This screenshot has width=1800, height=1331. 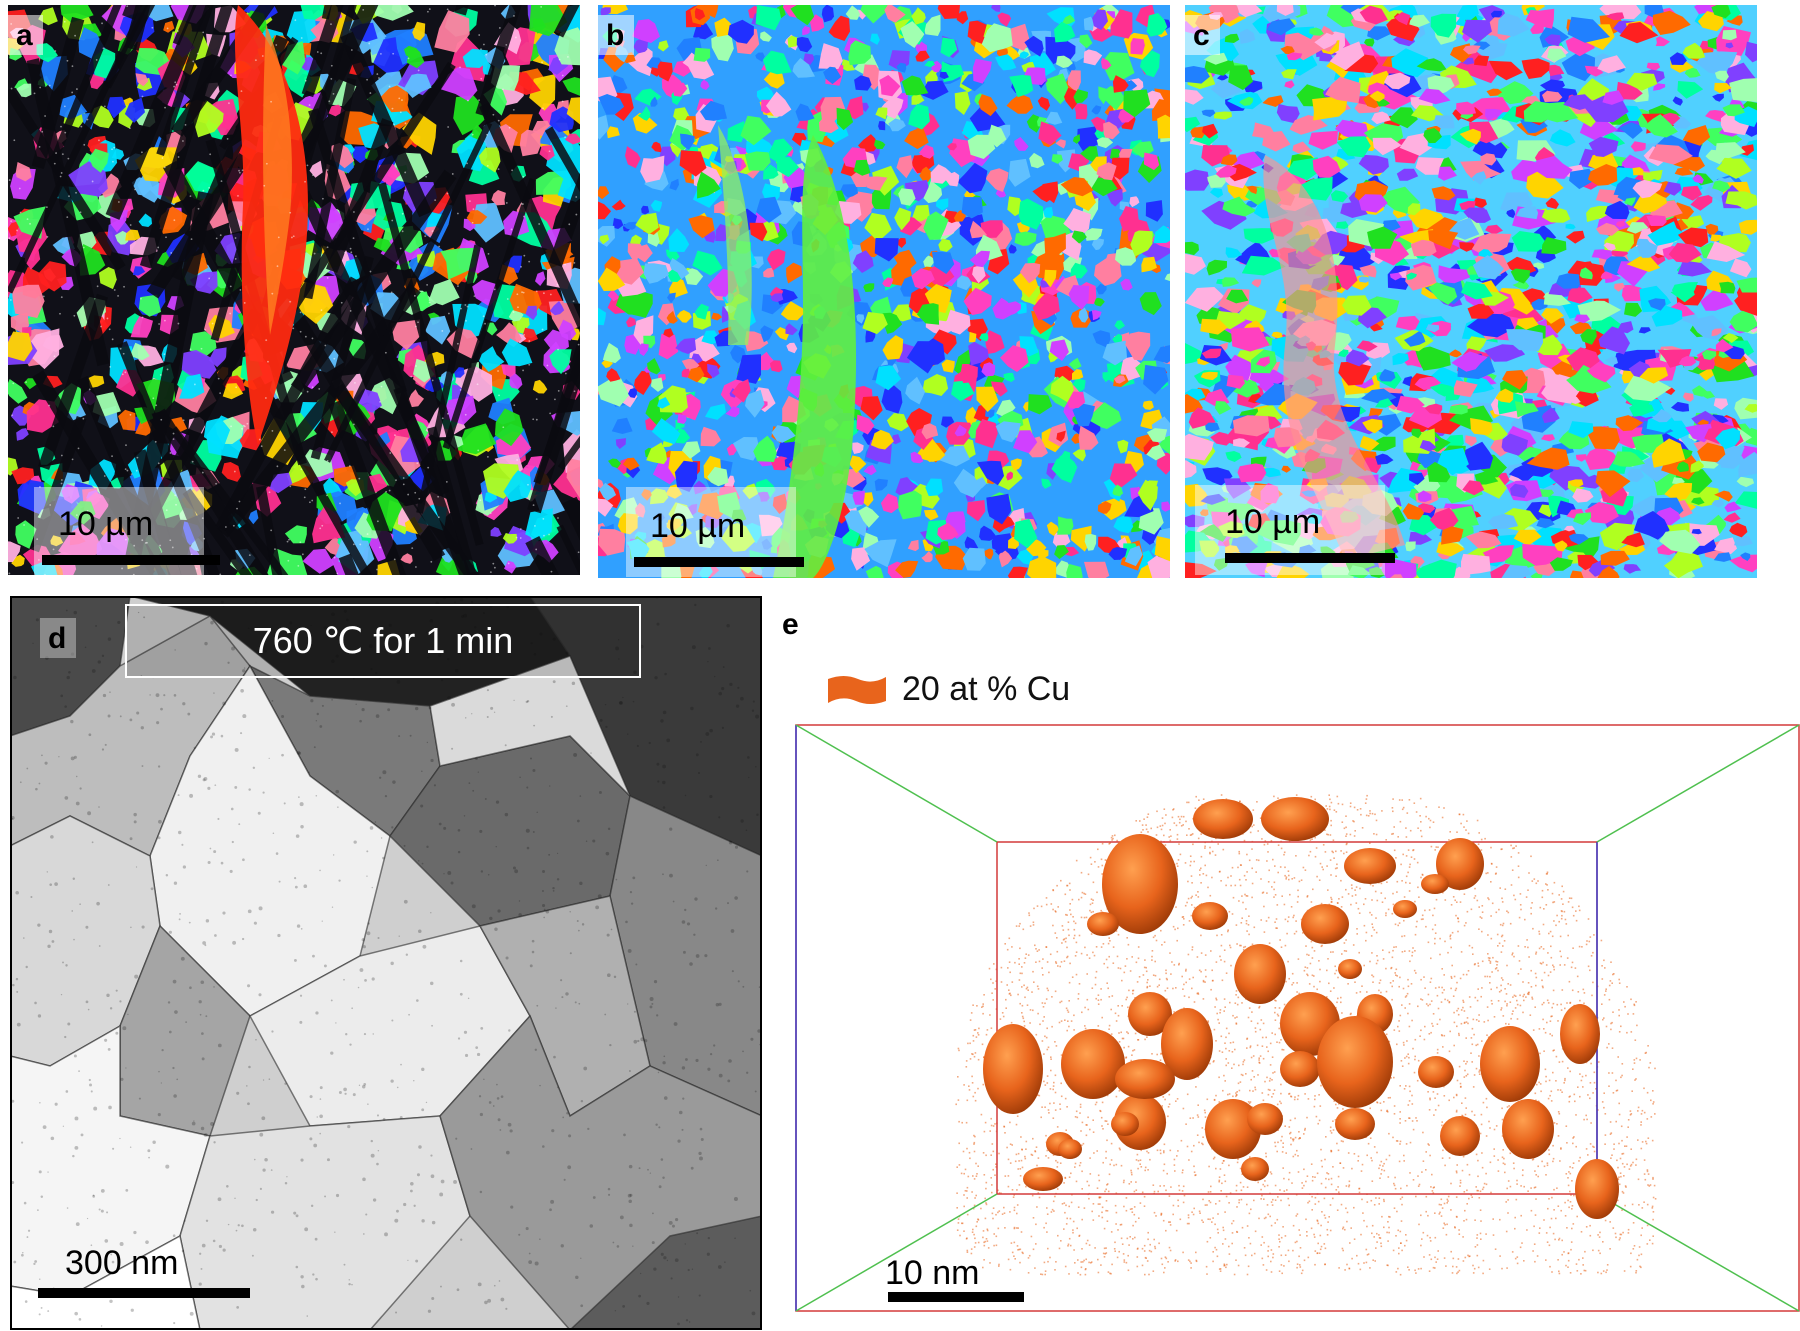 I want to click on ebsd-map-b-image, so click(x=884, y=291).